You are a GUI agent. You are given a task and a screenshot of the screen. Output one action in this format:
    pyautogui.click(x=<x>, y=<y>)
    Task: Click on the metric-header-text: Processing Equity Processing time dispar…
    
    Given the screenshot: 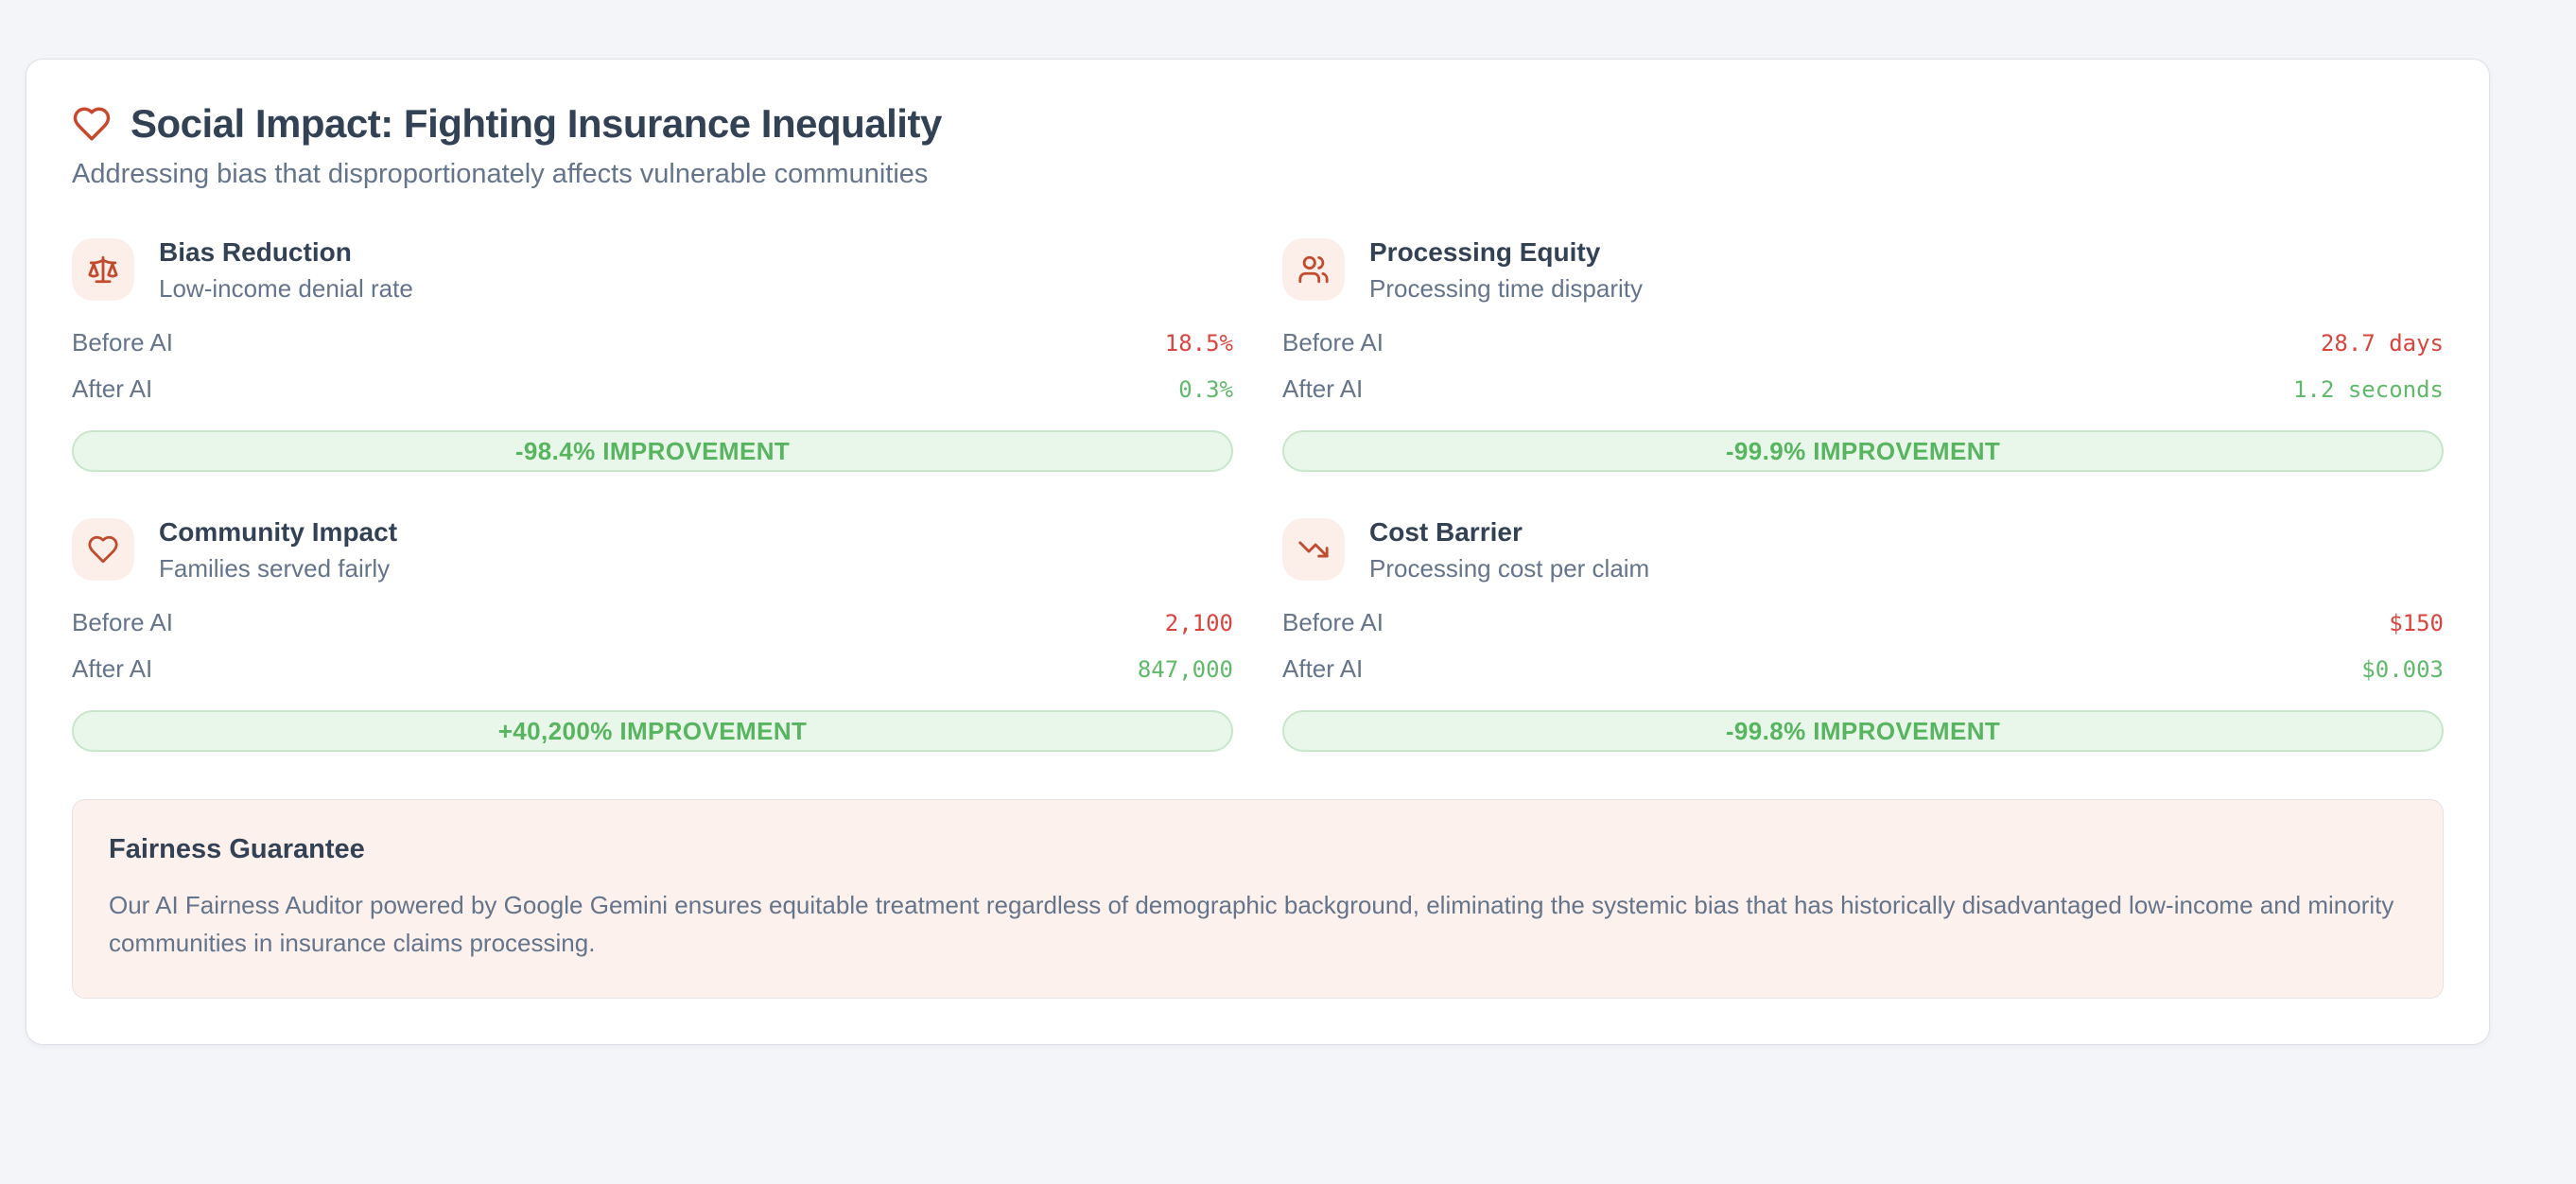 What is the action you would take?
    pyautogui.click(x=1506, y=269)
    